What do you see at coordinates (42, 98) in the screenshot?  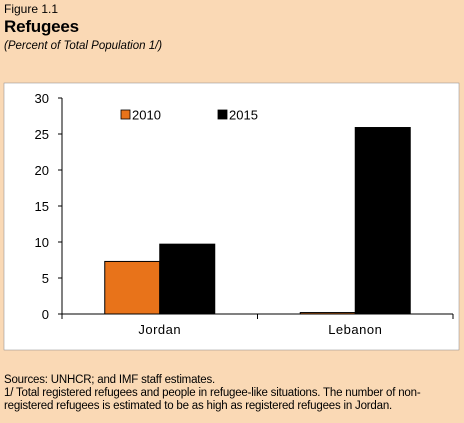 I see `y-tick-label: 30` at bounding box center [42, 98].